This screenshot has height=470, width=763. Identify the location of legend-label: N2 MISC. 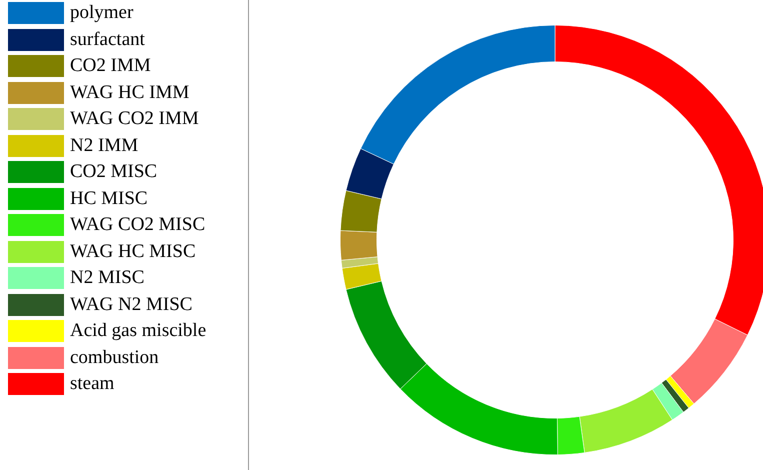
(107, 278).